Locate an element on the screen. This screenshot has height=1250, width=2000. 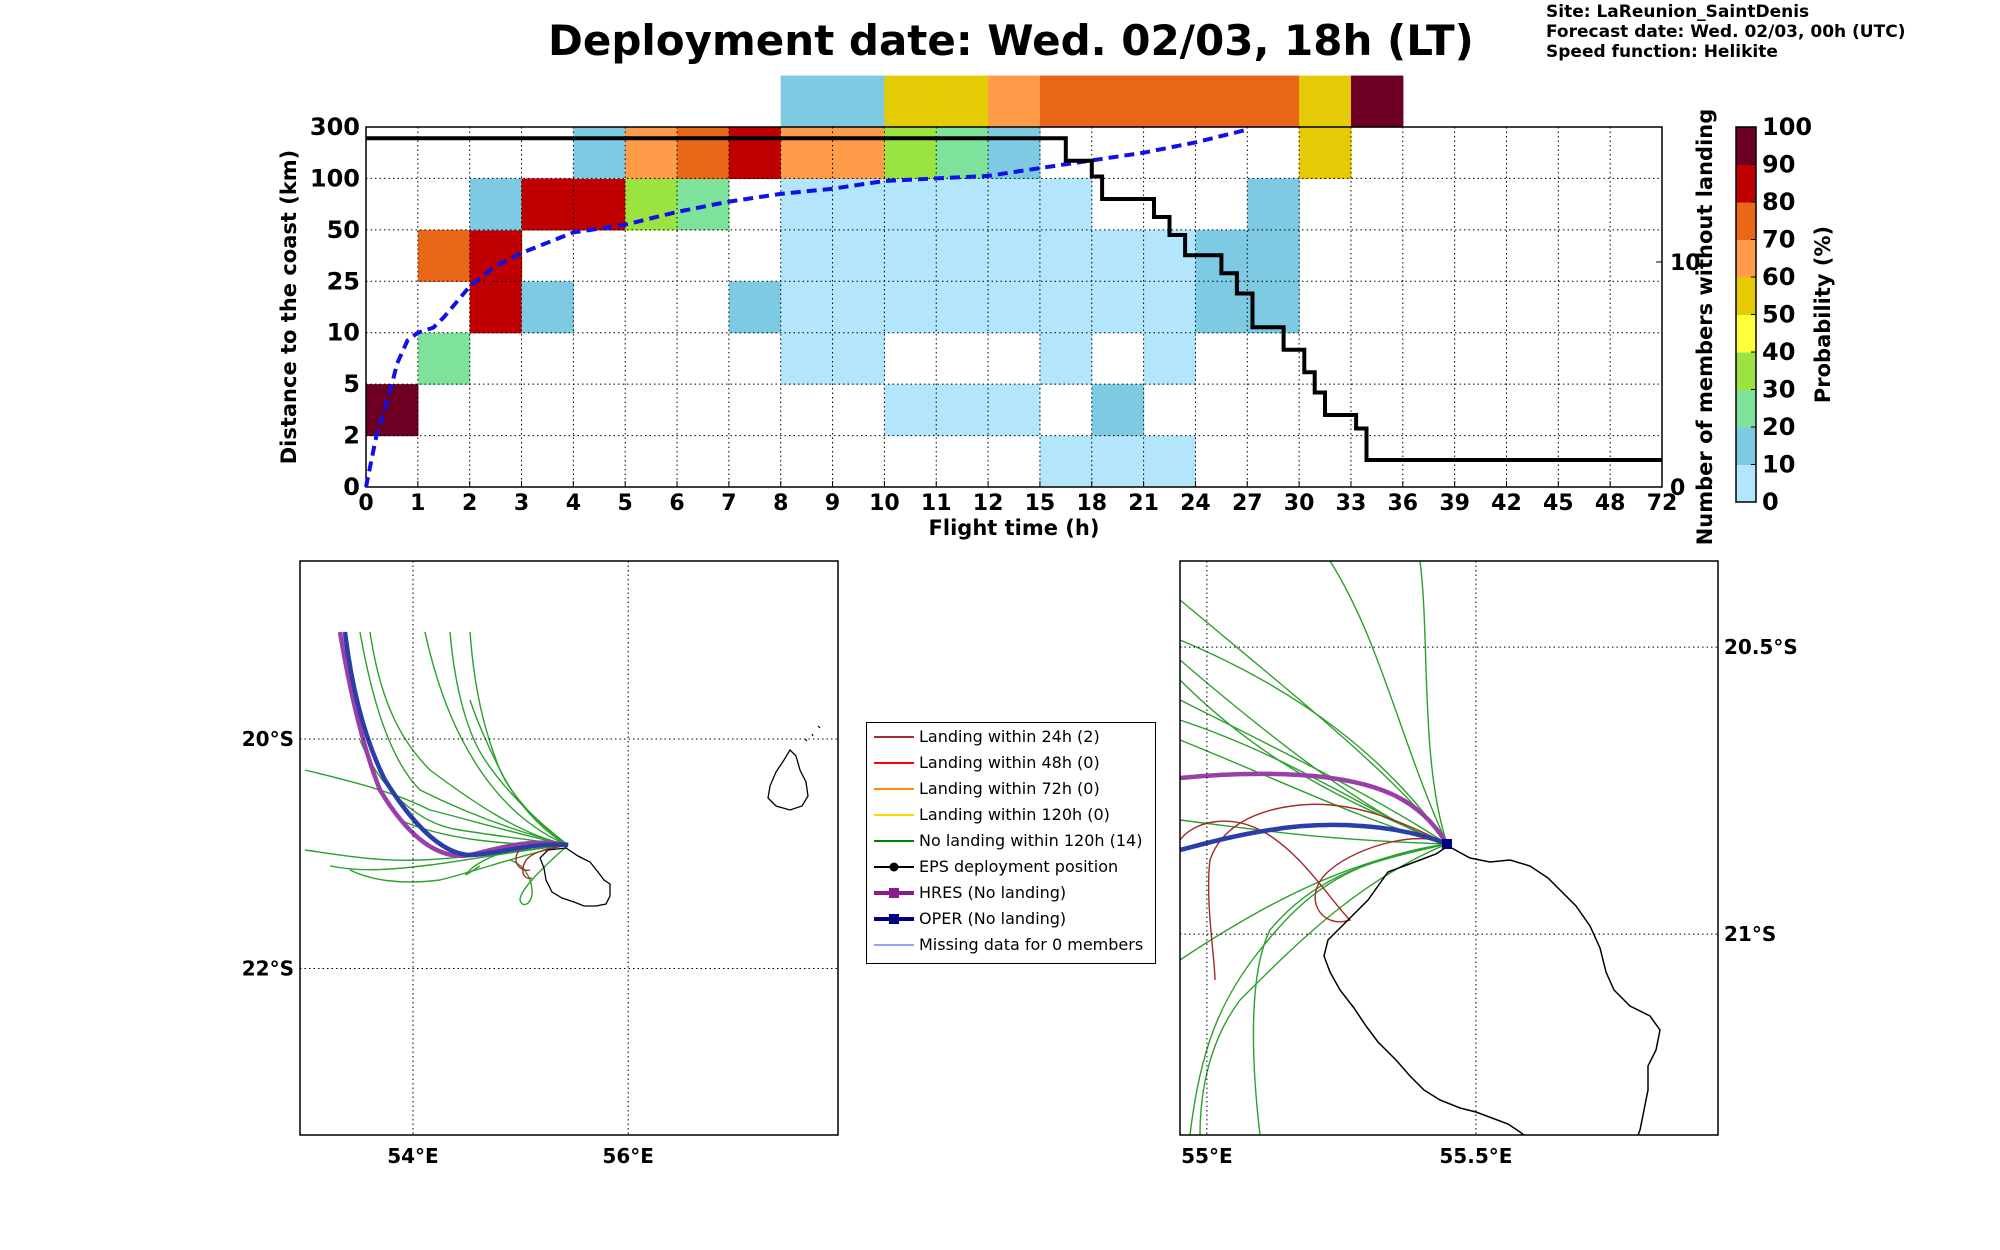
x-tick-label: 42 is located at coordinates (1506, 503).